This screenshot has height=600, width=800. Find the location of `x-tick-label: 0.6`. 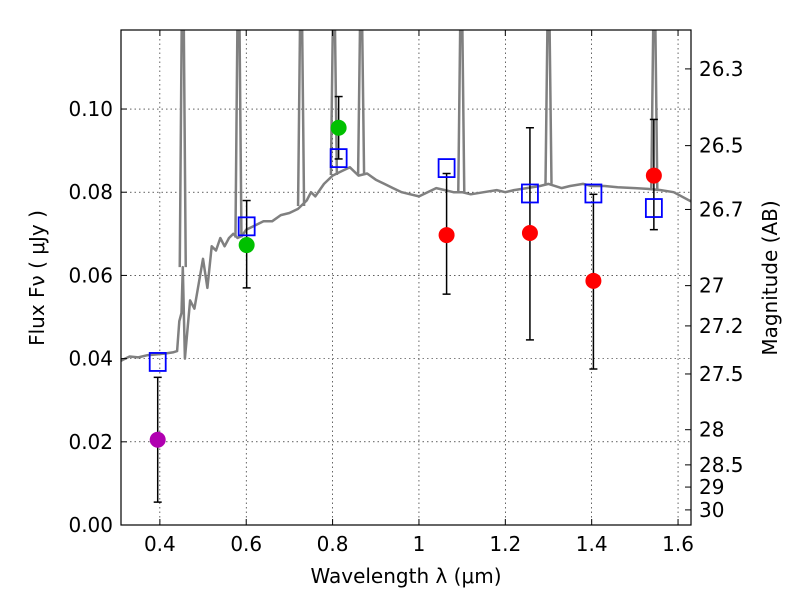

x-tick-label: 0.6 is located at coordinates (246, 544).